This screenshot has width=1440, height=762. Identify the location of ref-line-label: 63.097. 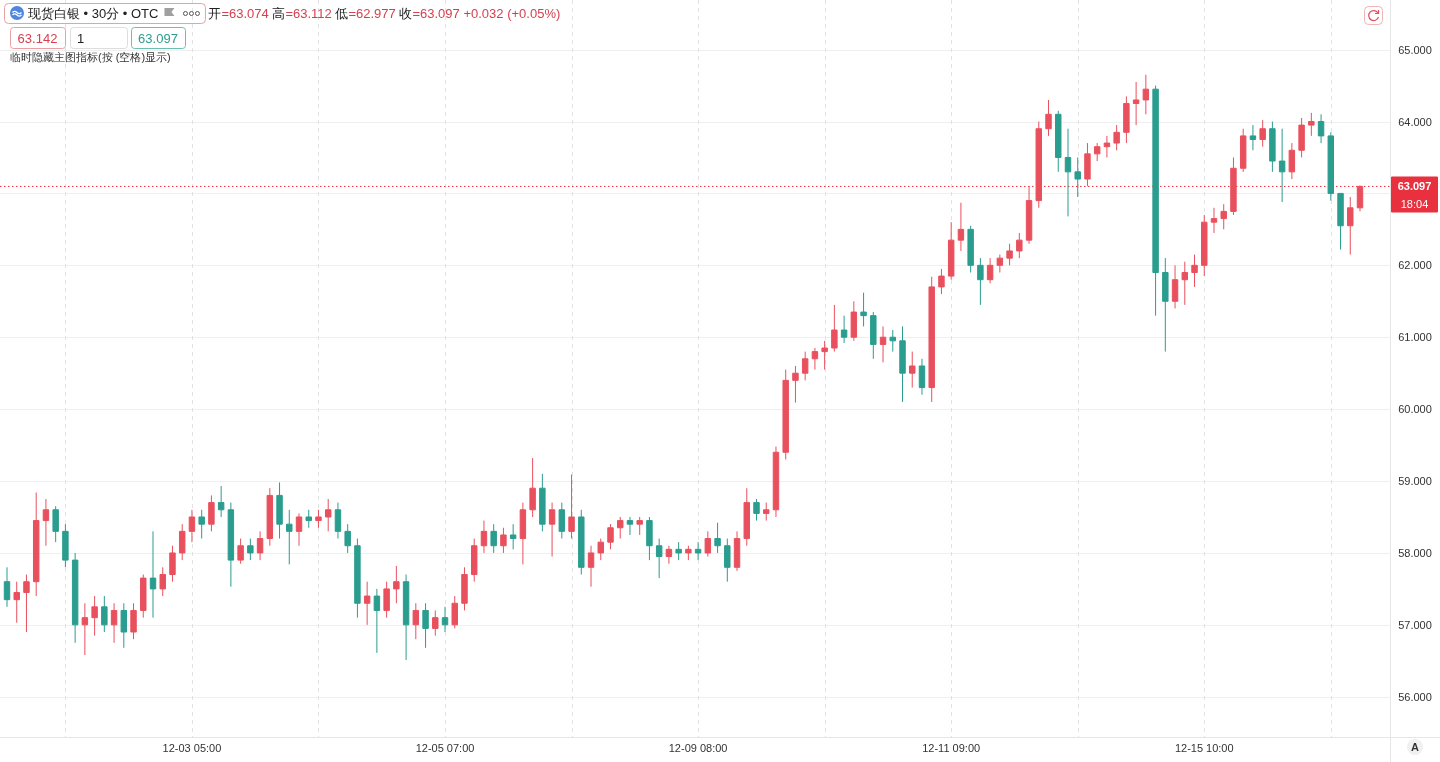
(1414, 186).